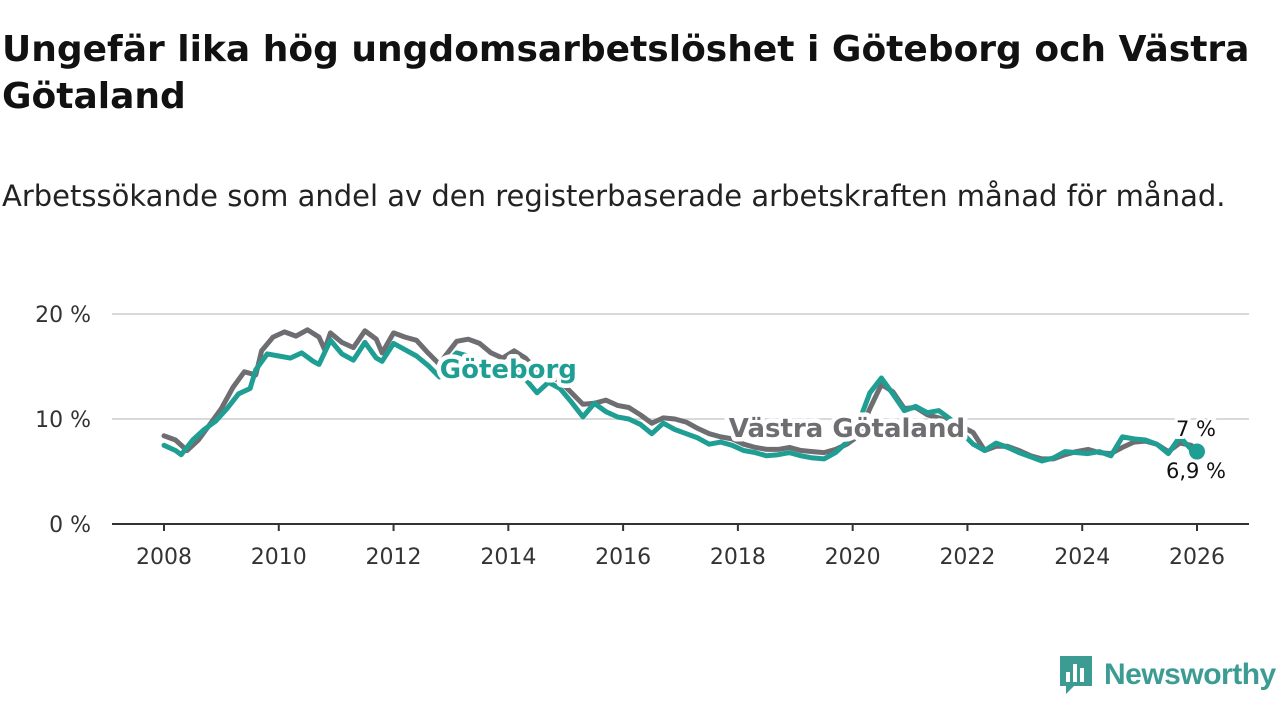  What do you see at coordinates (1082, 557) in the screenshot?
I see `x-tick-label: 2024` at bounding box center [1082, 557].